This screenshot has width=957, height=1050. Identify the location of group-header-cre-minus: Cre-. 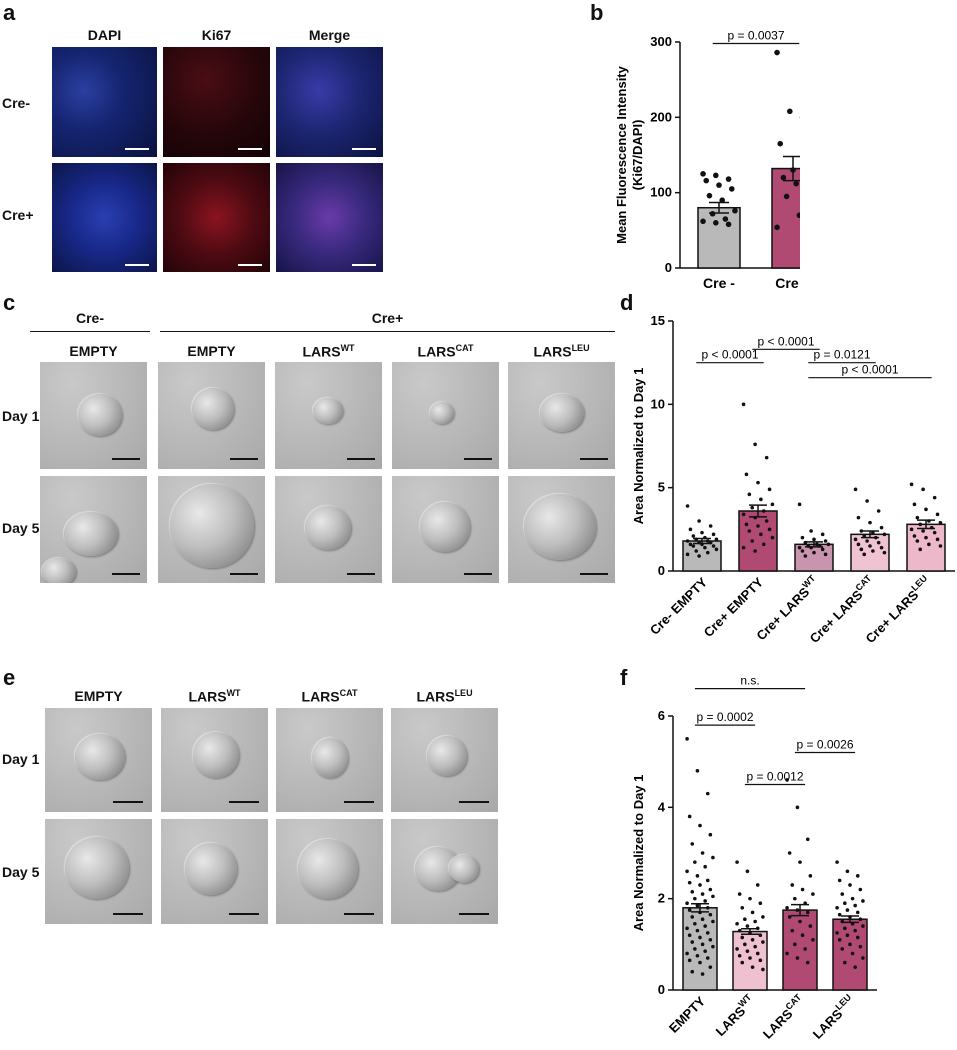
(89, 318).